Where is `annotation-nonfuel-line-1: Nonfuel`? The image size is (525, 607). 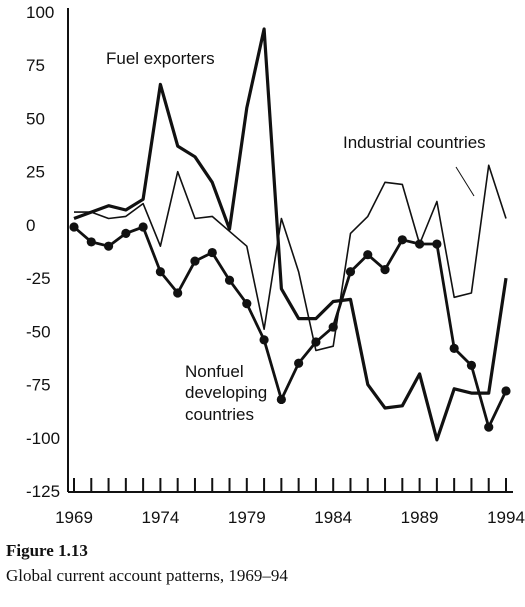
annotation-nonfuel-line-1: Nonfuel is located at coordinates (214, 371).